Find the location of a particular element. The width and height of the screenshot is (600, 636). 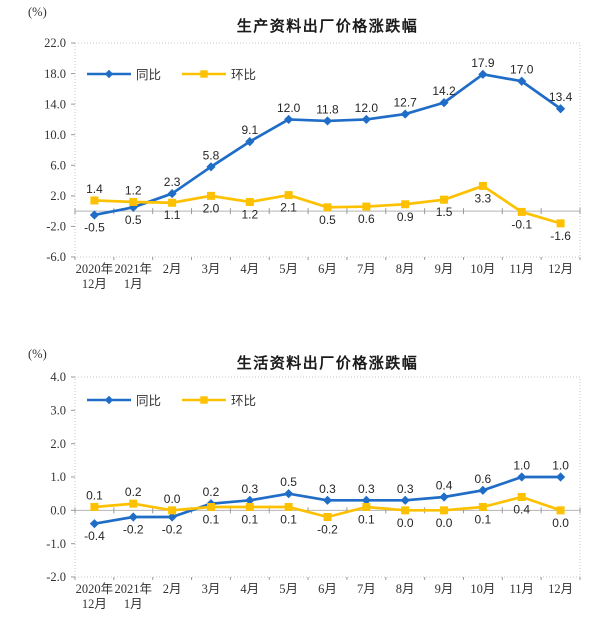

data-label-同比: 12.7 is located at coordinates (406, 103).